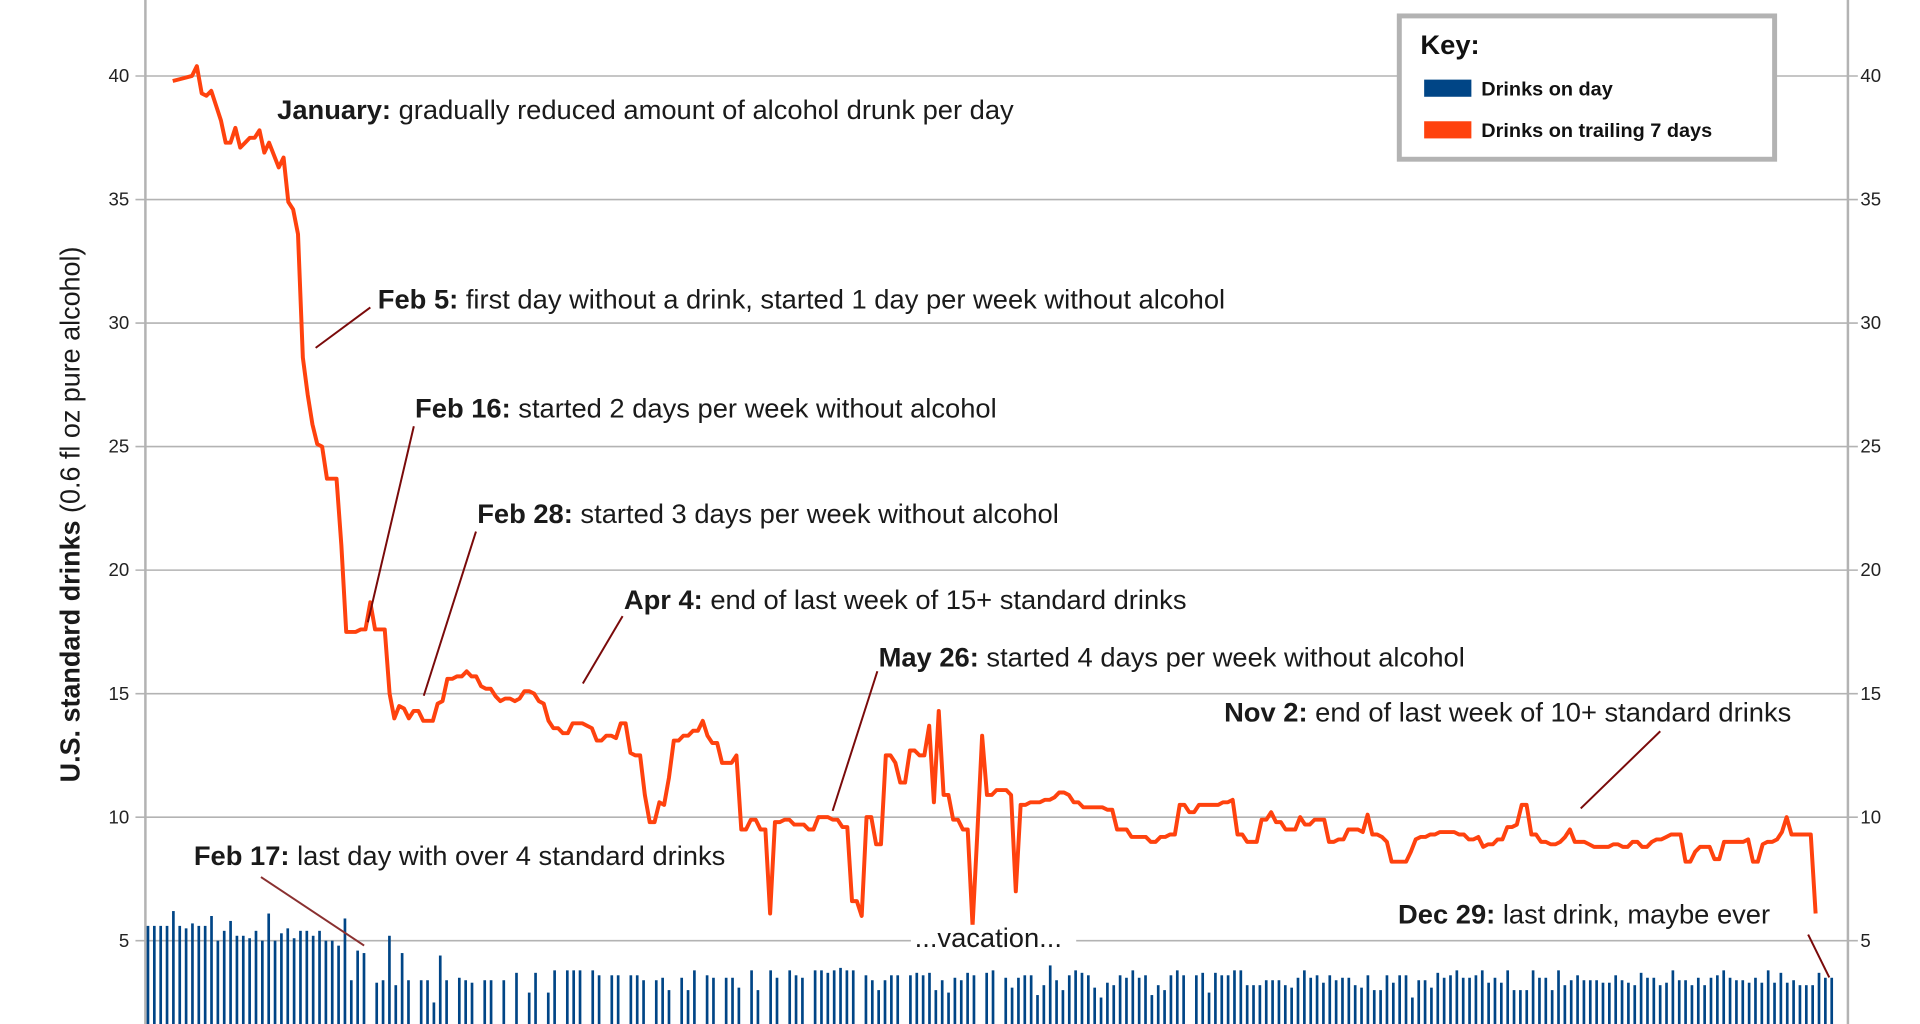  What do you see at coordinates (119, 693) in the screenshot?
I see `left-tick-15: 15` at bounding box center [119, 693].